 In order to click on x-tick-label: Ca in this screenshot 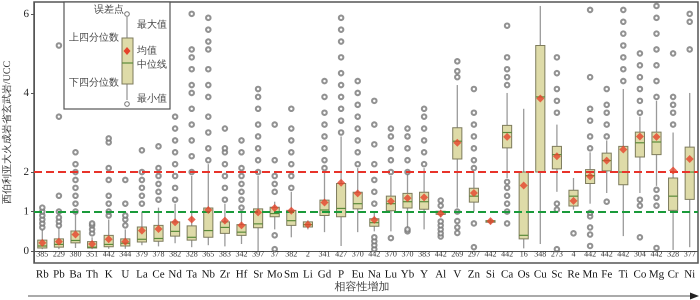, I will do `click(507, 274)`.